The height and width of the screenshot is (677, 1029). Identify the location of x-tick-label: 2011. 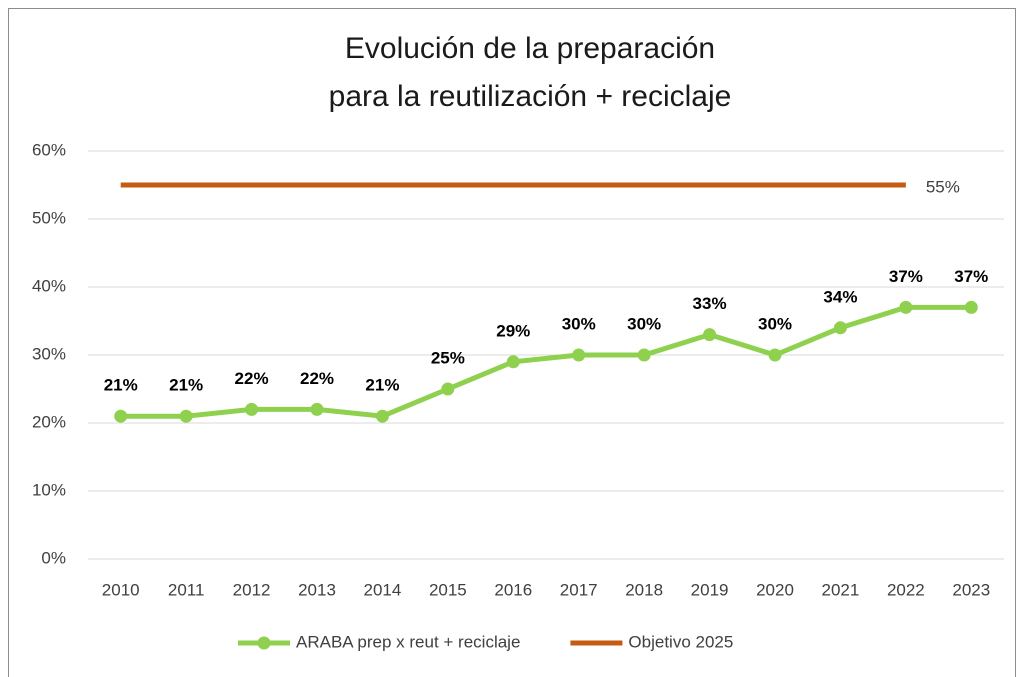
(186, 589).